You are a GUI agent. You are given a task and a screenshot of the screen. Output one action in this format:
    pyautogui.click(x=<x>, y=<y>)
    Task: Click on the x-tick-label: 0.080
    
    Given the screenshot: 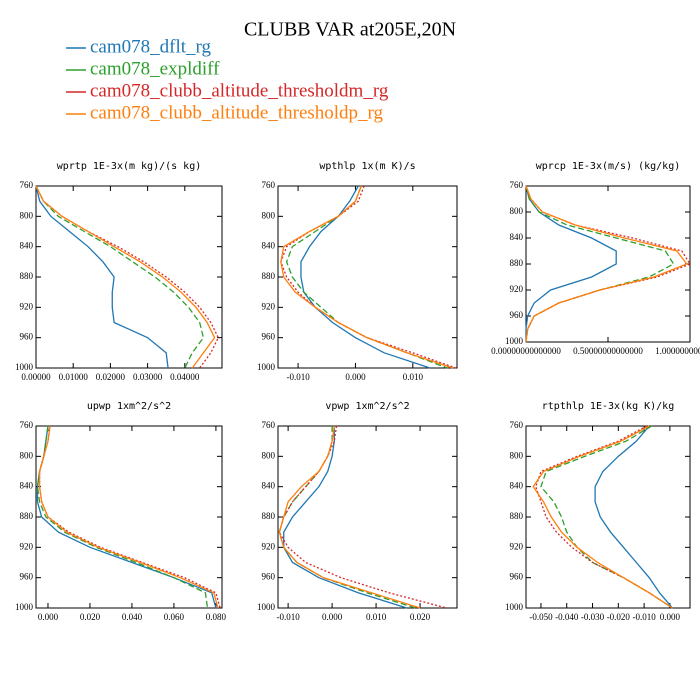 What is the action you would take?
    pyautogui.click(x=216, y=617)
    